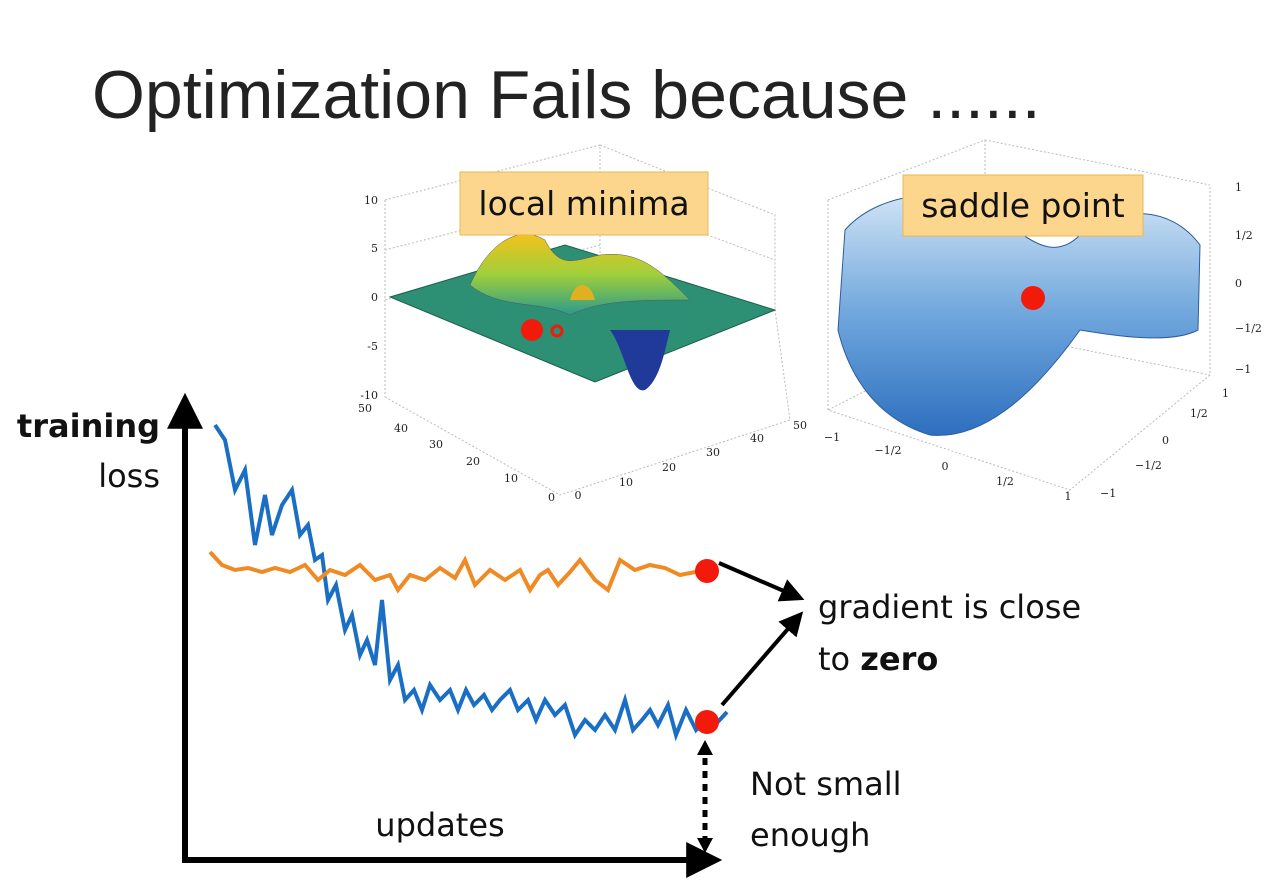  I want to click on y-label: loss, so click(129, 476).